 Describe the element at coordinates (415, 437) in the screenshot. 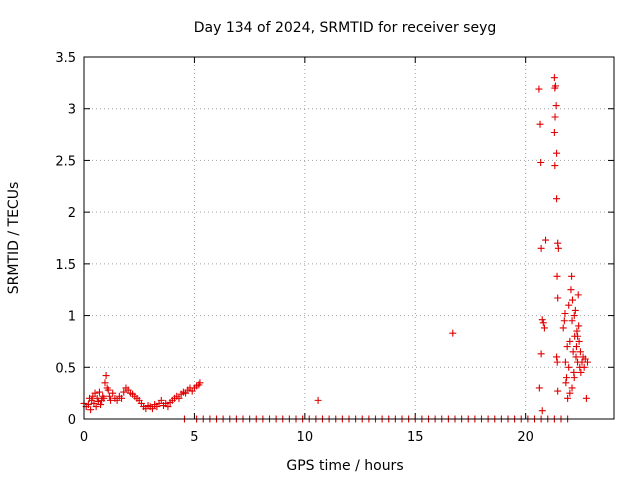

I see `x-tick-label: 15` at that location.